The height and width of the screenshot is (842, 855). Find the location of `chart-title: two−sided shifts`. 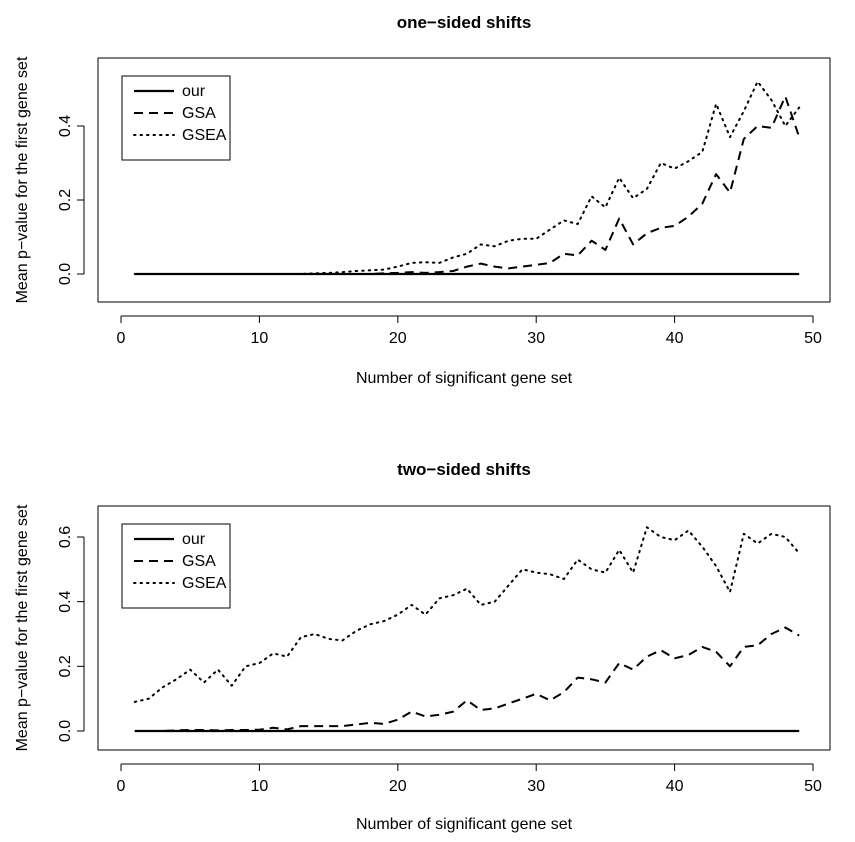

chart-title: two−sided shifts is located at coordinates (464, 469).